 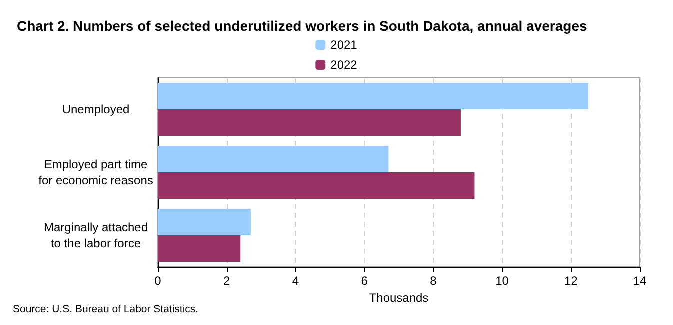 I want to click on x-tick-label: 2, so click(x=227, y=281).